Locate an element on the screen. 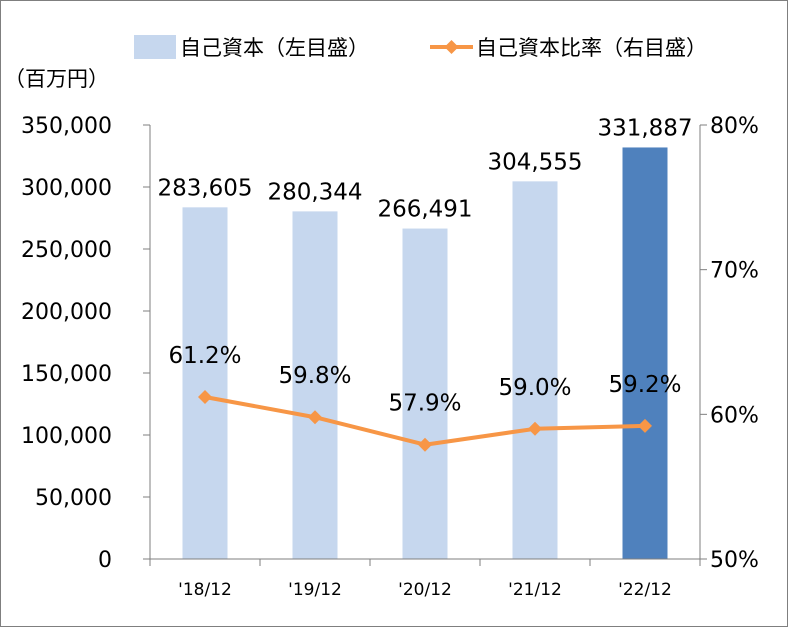  legend-bar-swatch is located at coordinates (155, 47).